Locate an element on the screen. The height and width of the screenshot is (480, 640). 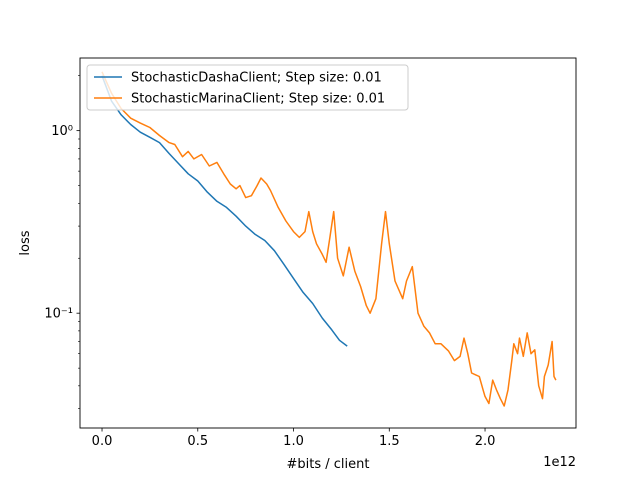
y-tick-label: 10⁻¹ is located at coordinates (58, 314).